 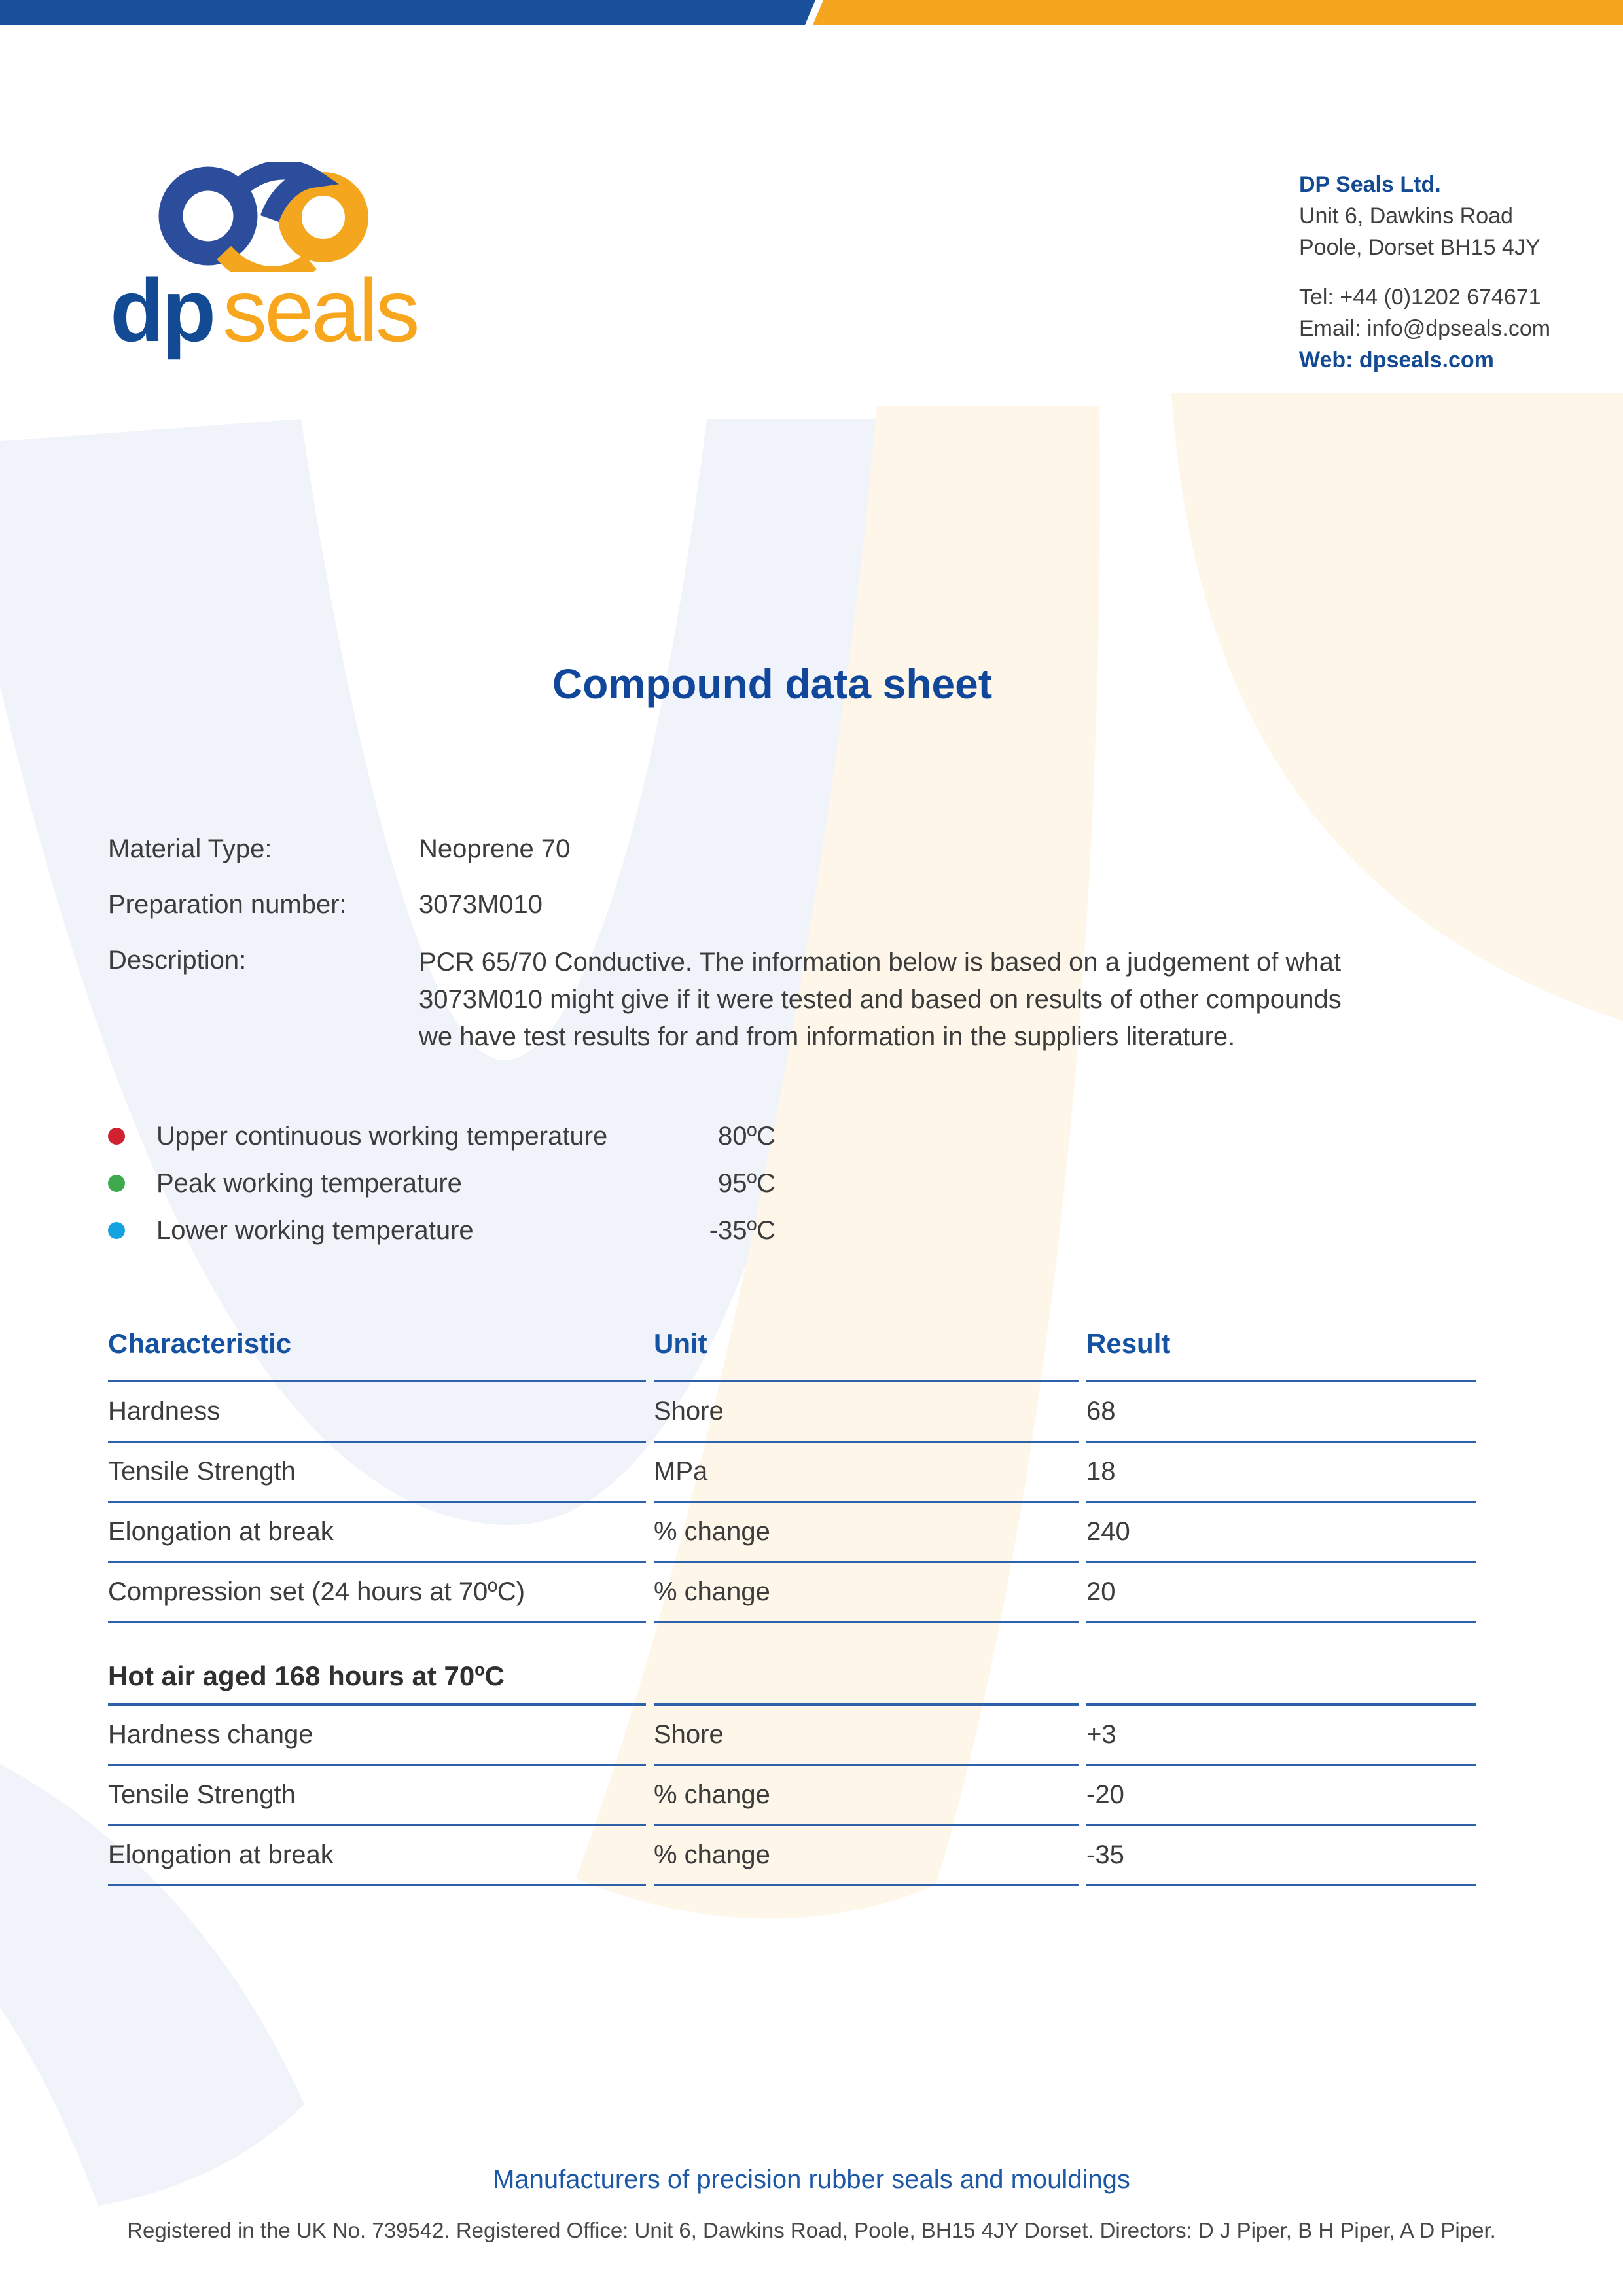 What do you see at coordinates (1425, 328) in the screenshot?
I see `email-address: Email: info@dpseals.com` at bounding box center [1425, 328].